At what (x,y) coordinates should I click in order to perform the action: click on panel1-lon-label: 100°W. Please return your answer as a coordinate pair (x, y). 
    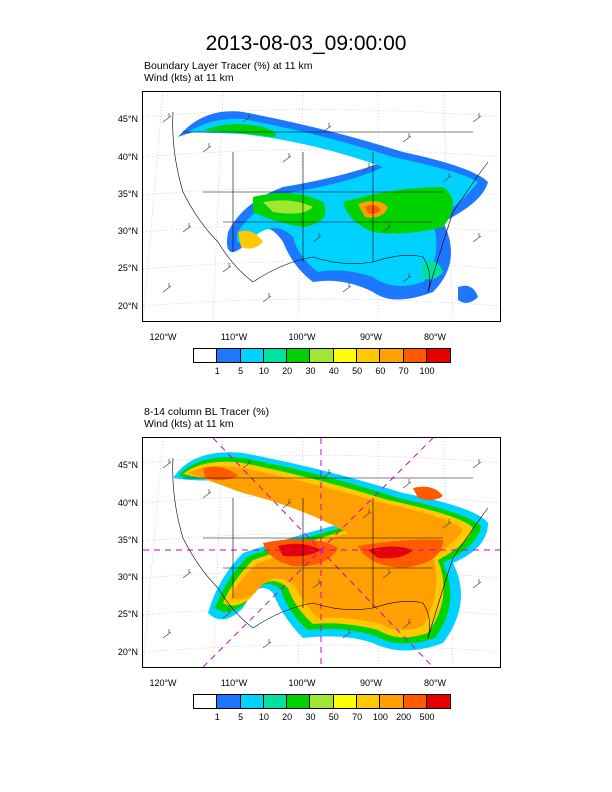
    Looking at the image, I should click on (302, 337).